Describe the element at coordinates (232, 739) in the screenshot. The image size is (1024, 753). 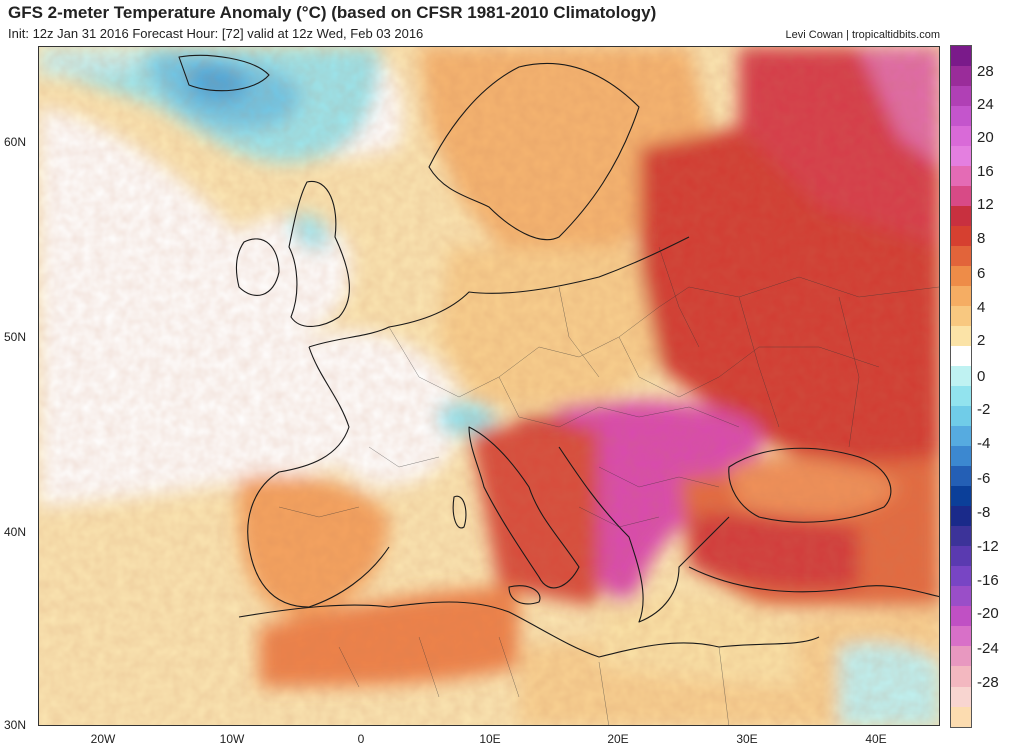
I see `lon-label-10w: 10W` at that location.